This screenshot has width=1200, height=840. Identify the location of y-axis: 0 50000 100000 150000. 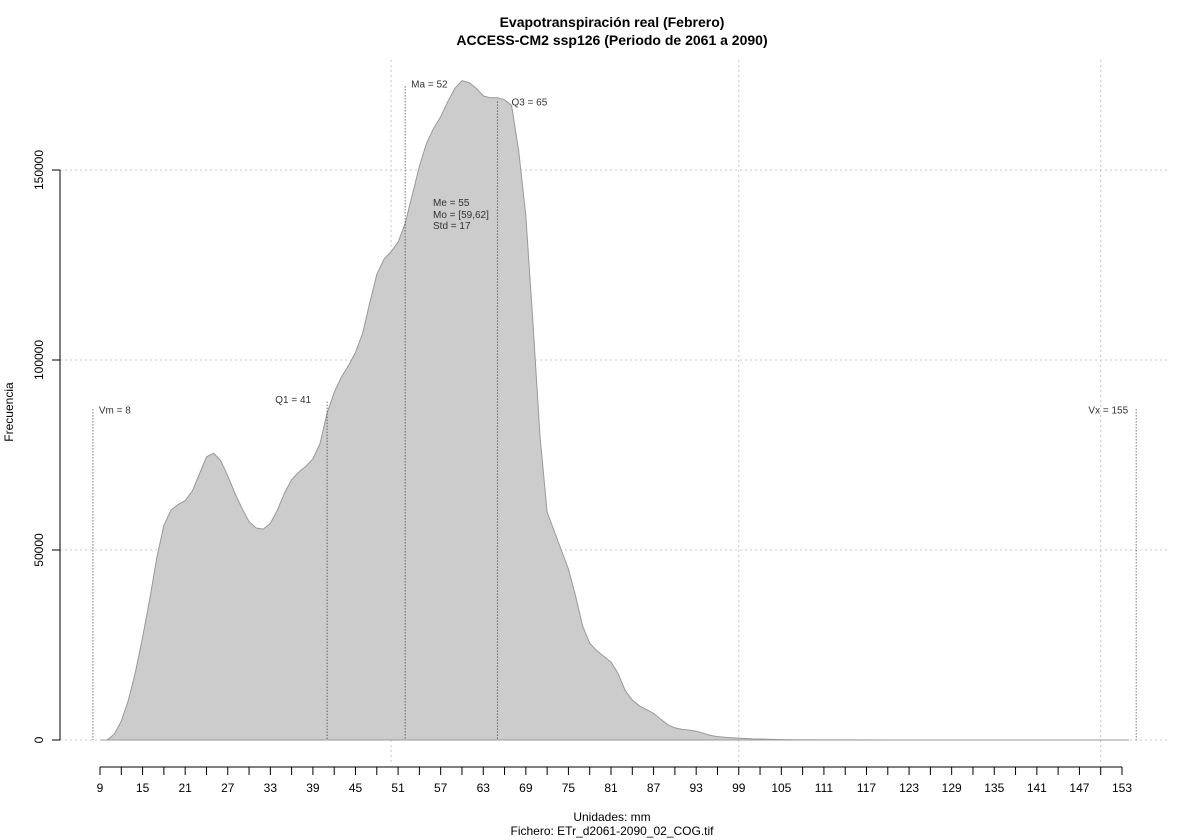
(46, 446).